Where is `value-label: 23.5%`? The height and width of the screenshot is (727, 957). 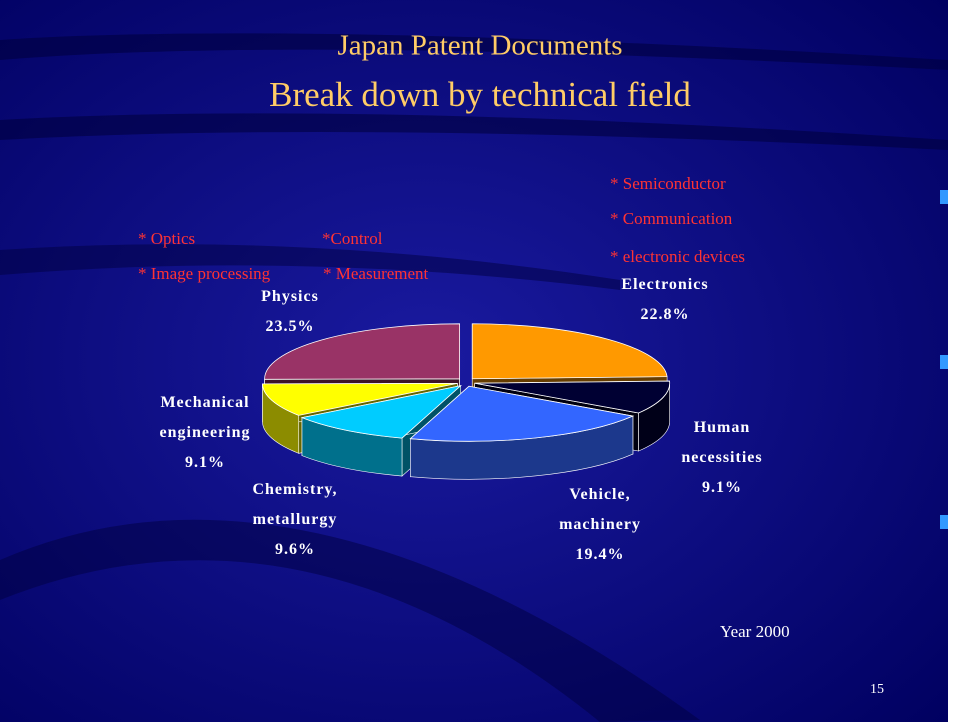 value-label: 23.5% is located at coordinates (290, 327).